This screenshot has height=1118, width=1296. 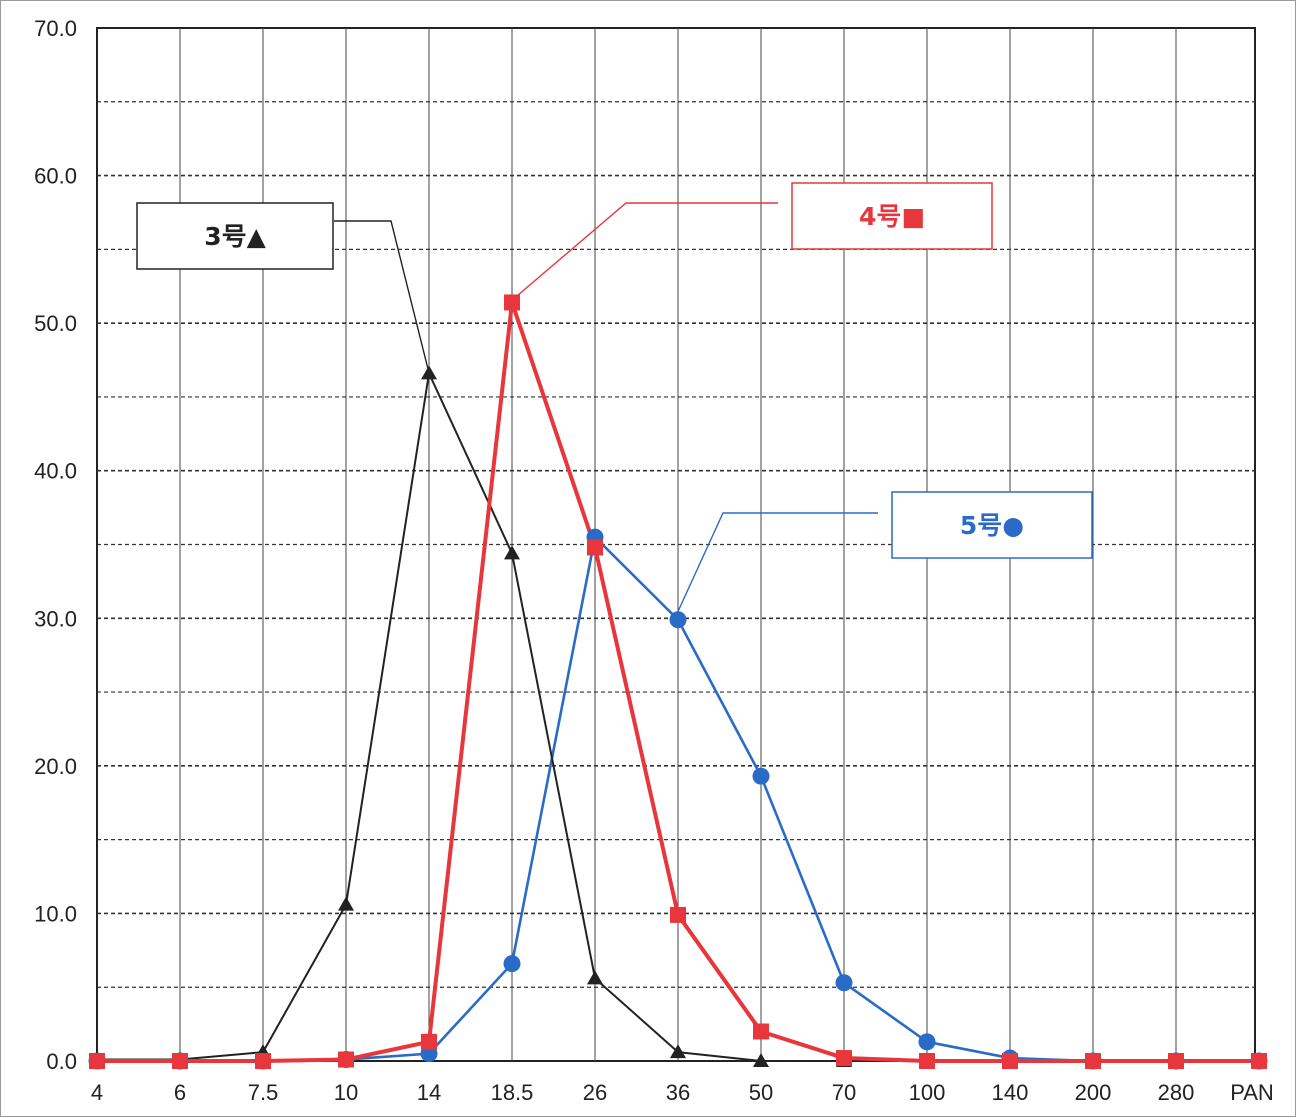 I want to click on y-tick-label: 50.0, so click(x=55, y=323).